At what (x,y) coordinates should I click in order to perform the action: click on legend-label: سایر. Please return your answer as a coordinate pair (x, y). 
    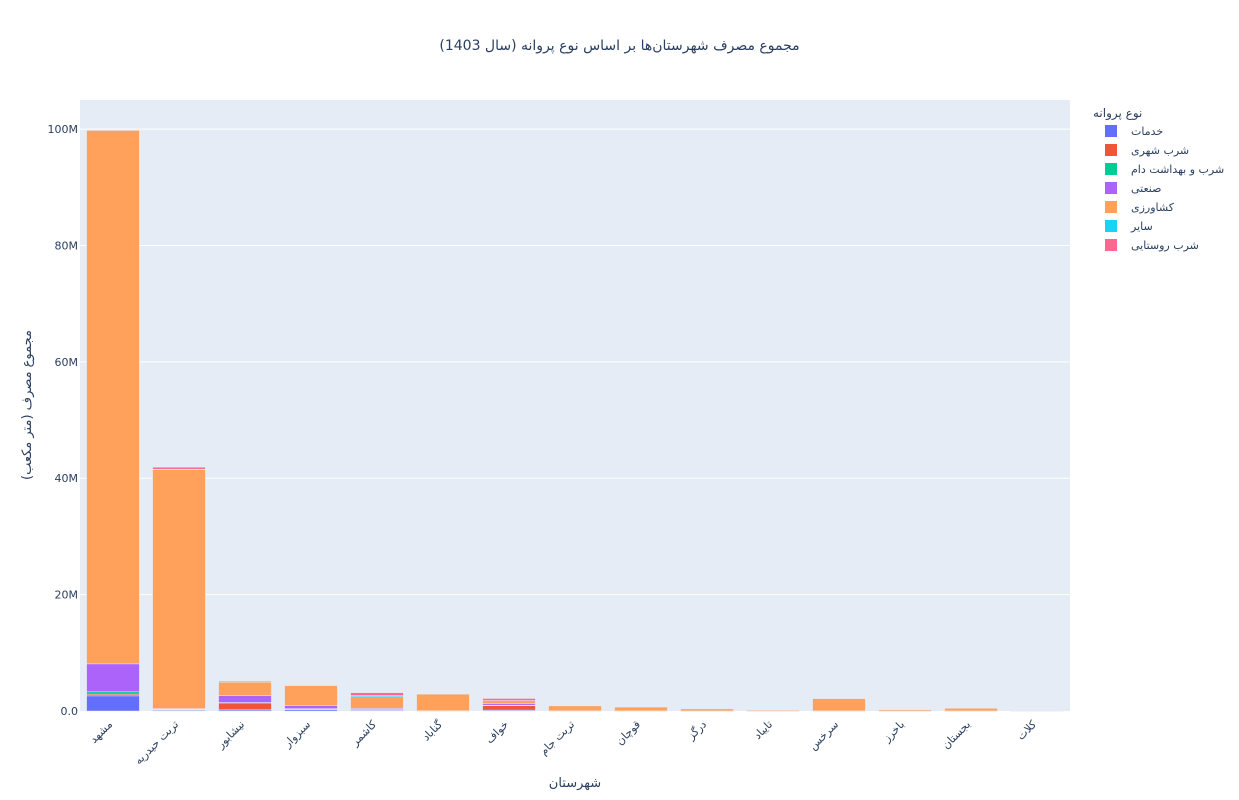
    Looking at the image, I should click on (1141, 226).